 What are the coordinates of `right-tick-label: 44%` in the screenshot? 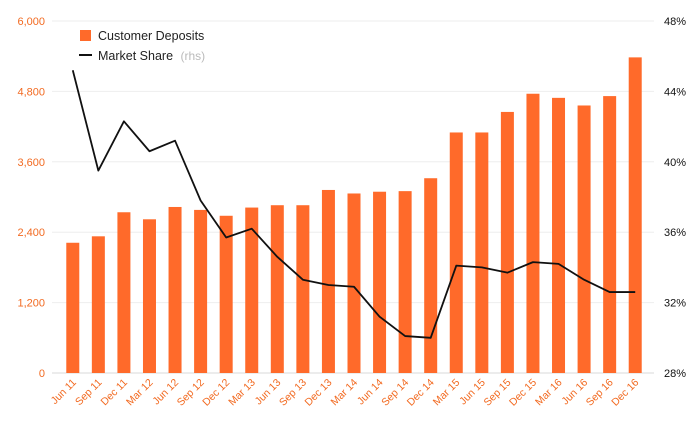 It's located at (675, 92).